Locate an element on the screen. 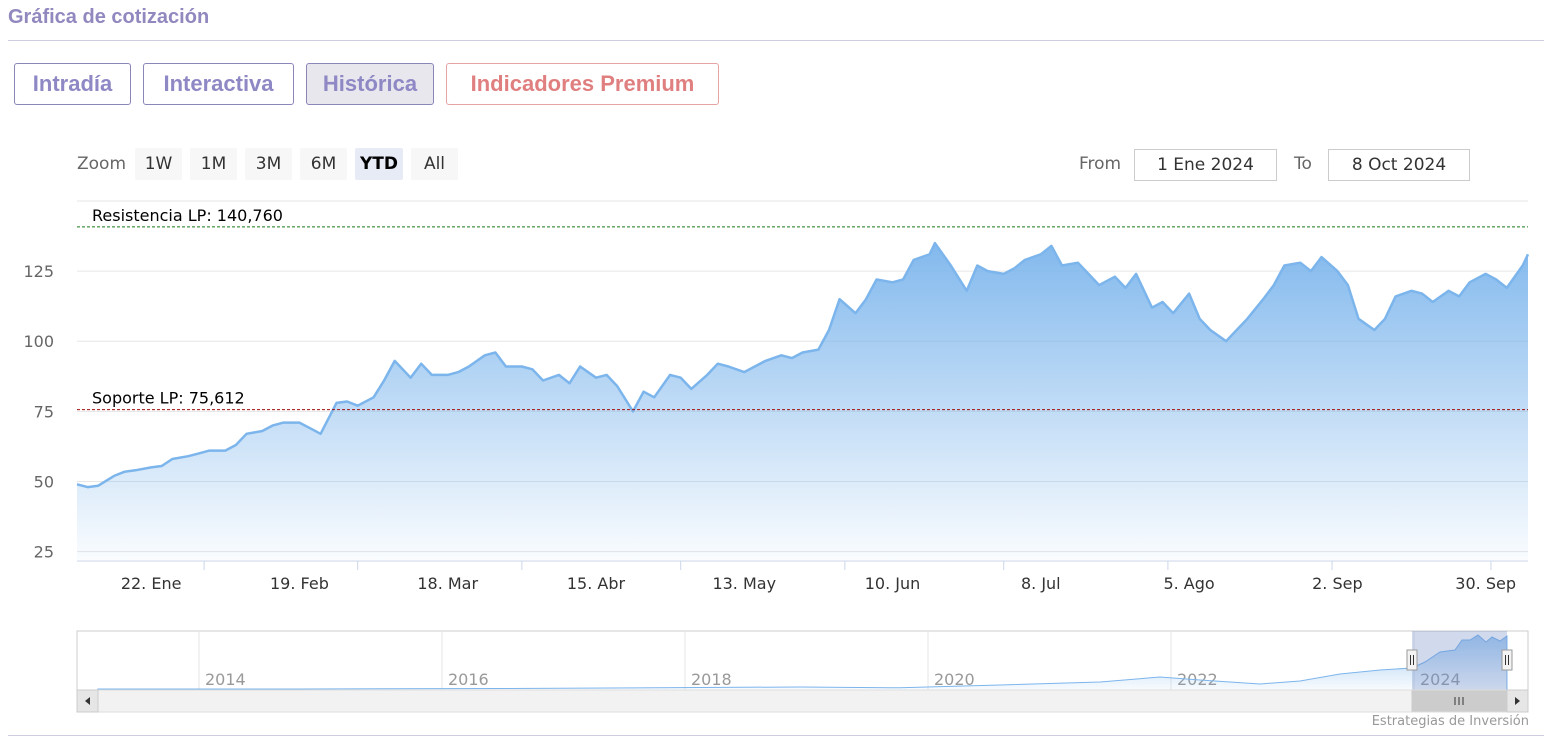 The image size is (1554, 750). navigator-year-label: 2020 is located at coordinates (954, 679).